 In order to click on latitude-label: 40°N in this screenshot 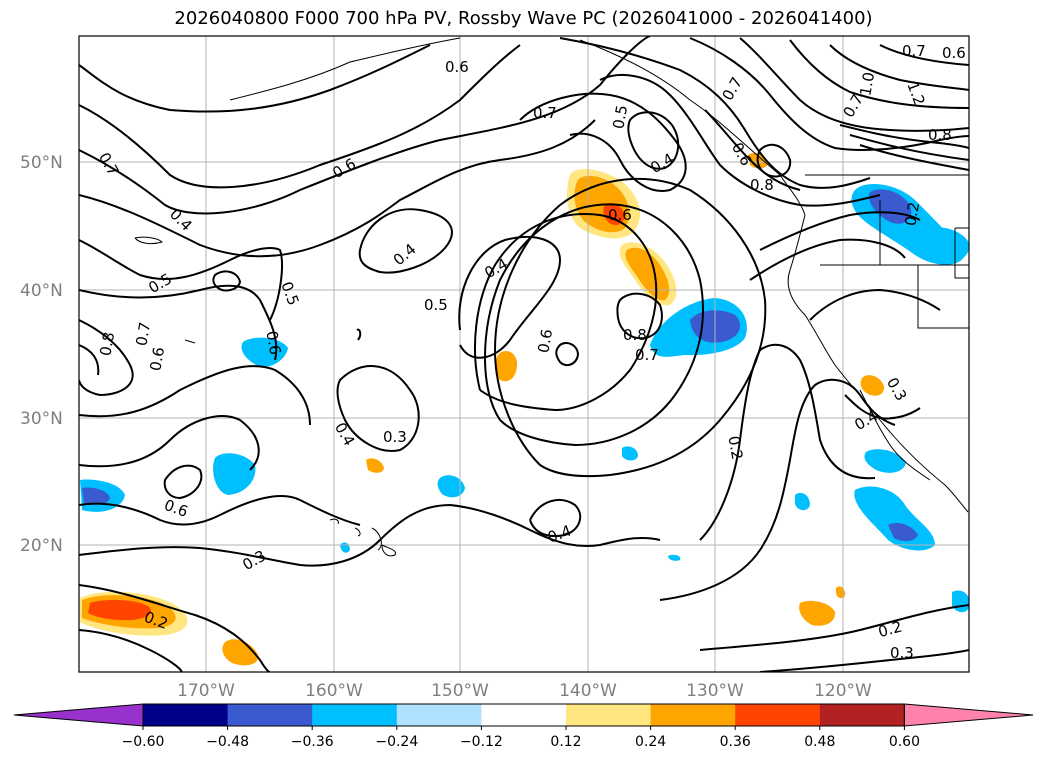, I will do `click(41, 291)`.